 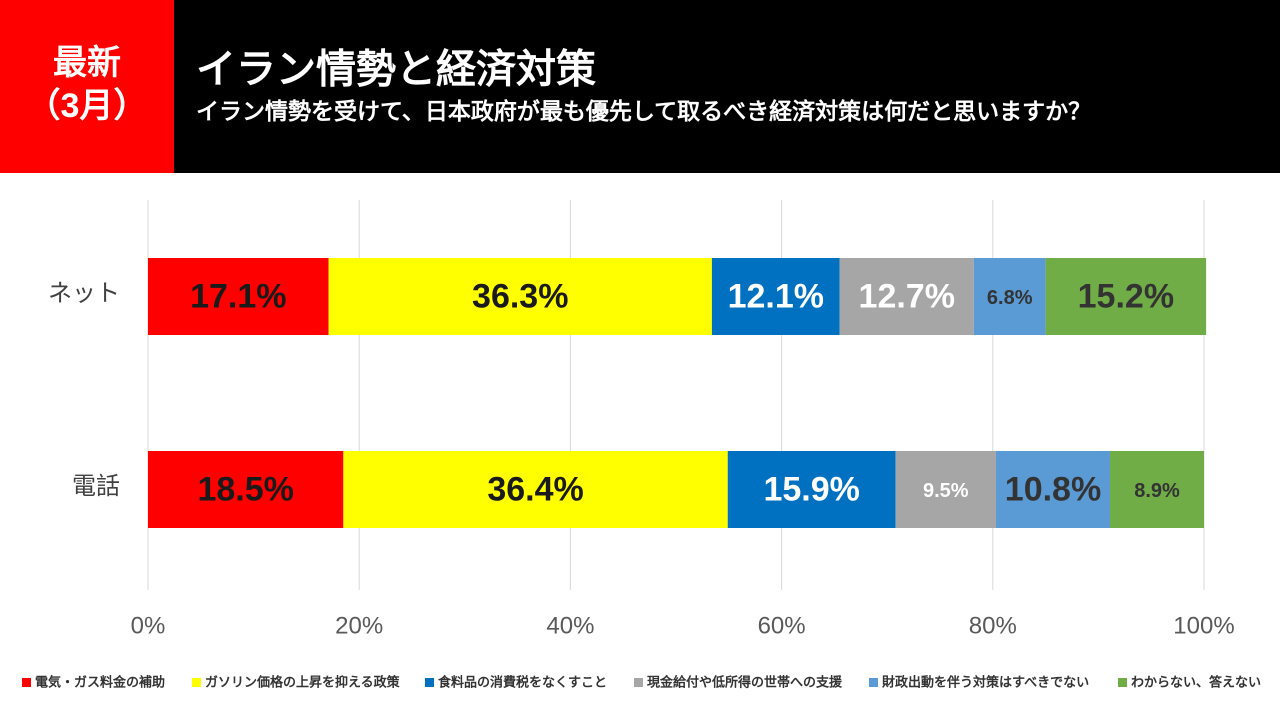 What do you see at coordinates (985, 681) in the screenshot?
I see `legend-label: 財政出動を伴う対策はすべきでない` at bounding box center [985, 681].